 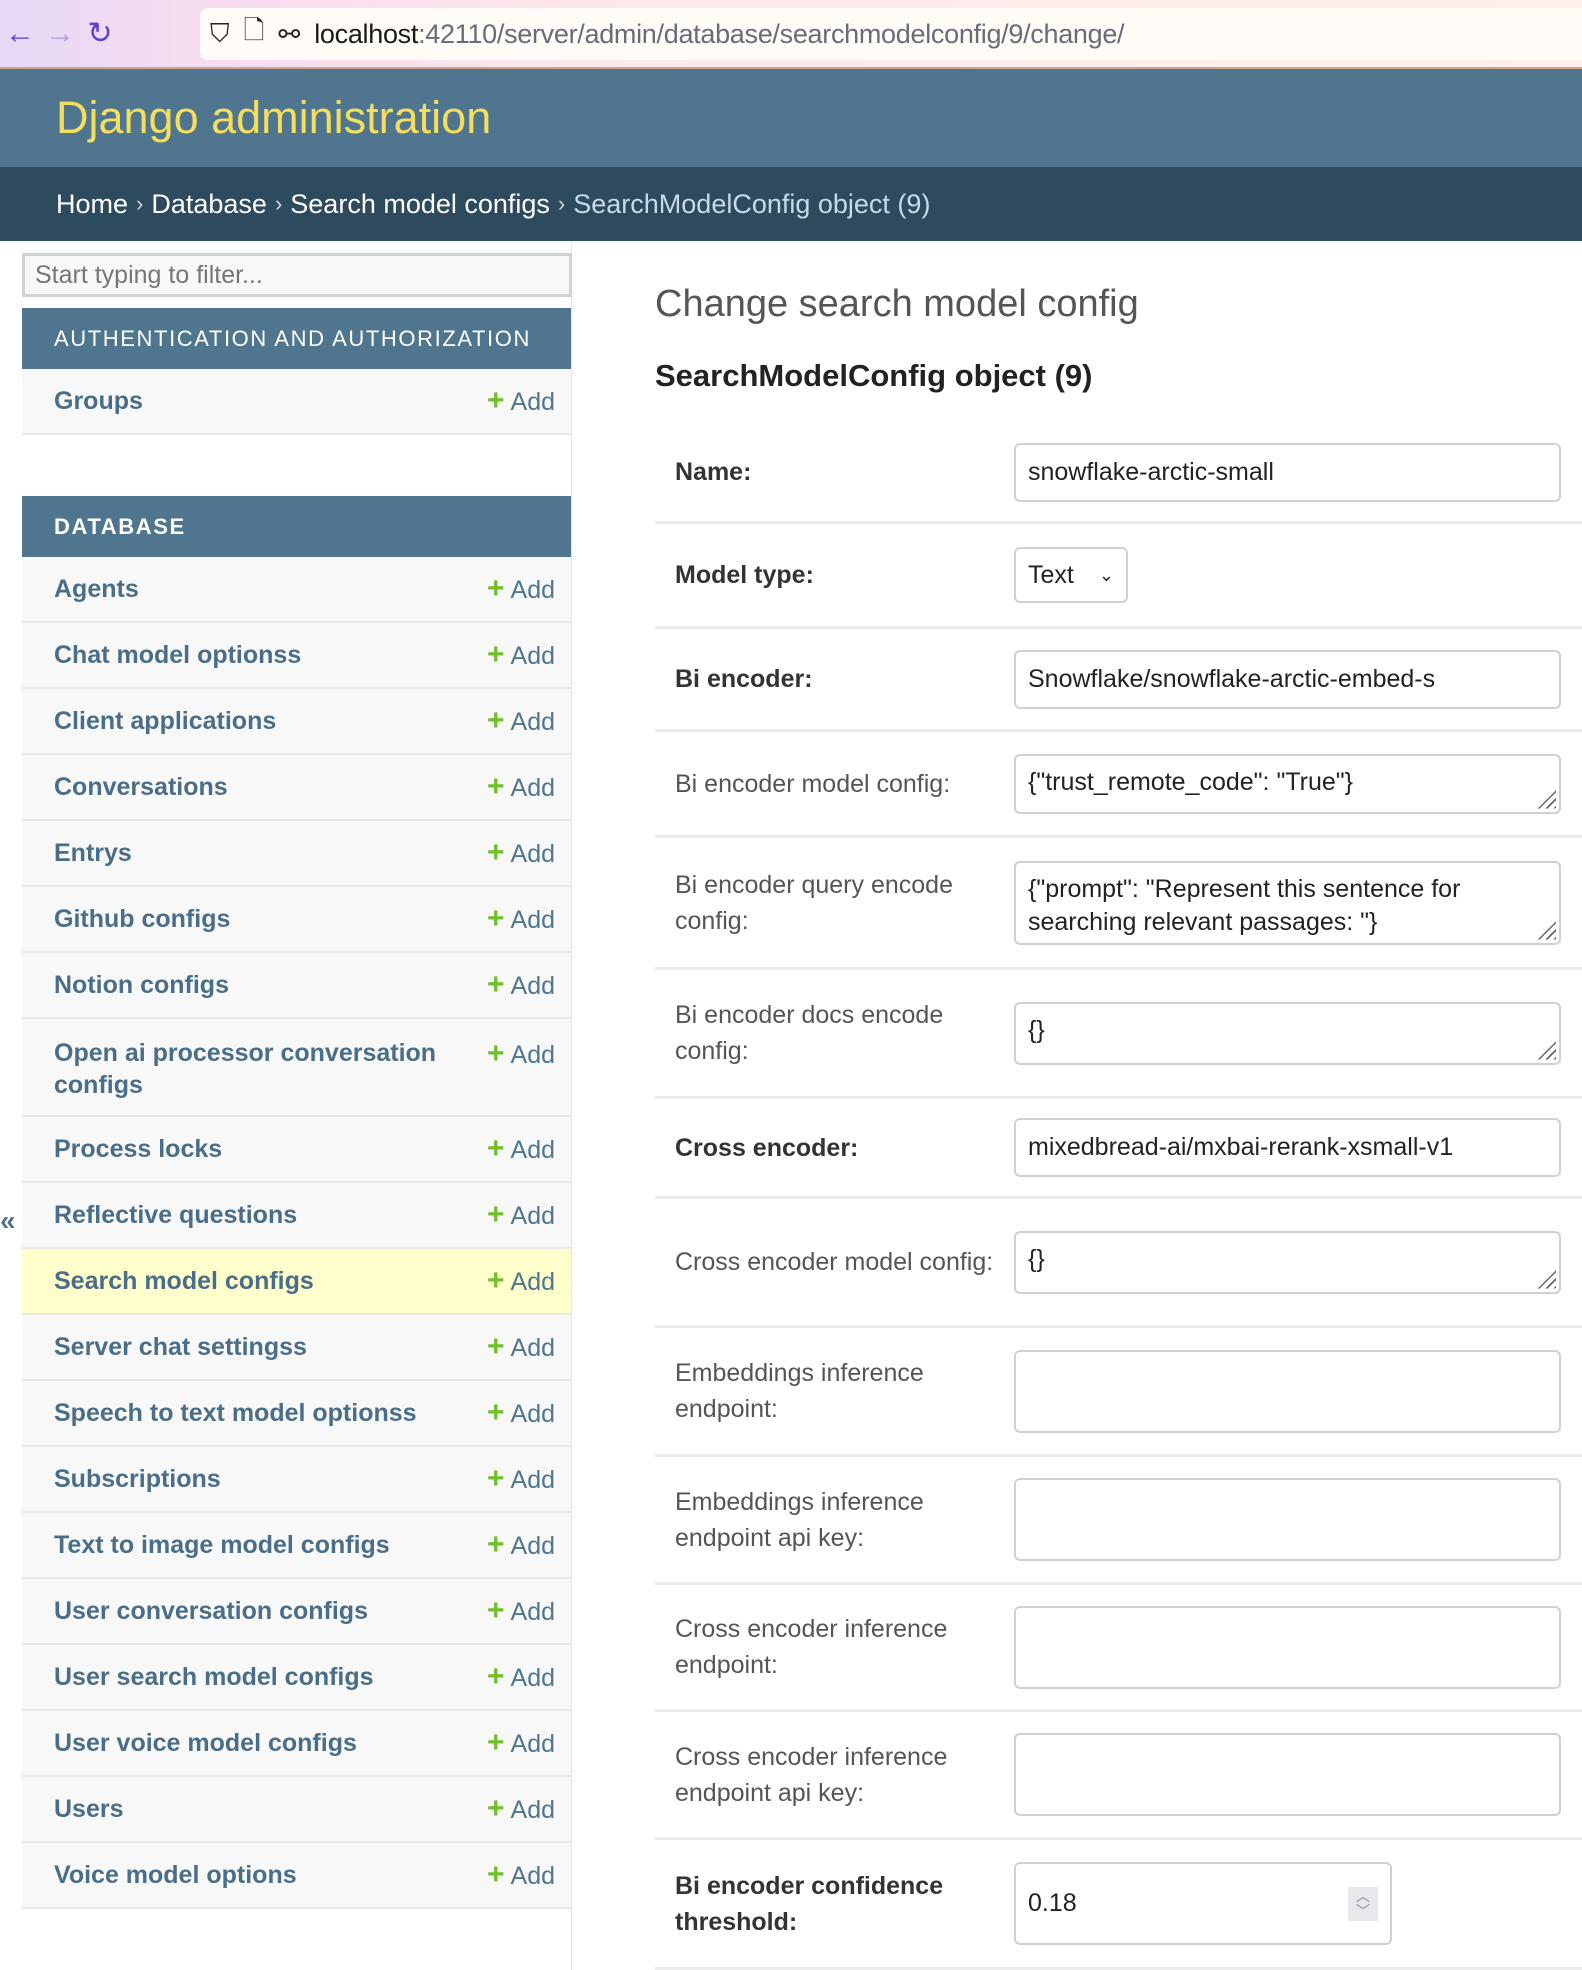 What do you see at coordinates (296, 854) in the screenshot?
I see `sidebar-item-entrys: Entrys + Add` at bounding box center [296, 854].